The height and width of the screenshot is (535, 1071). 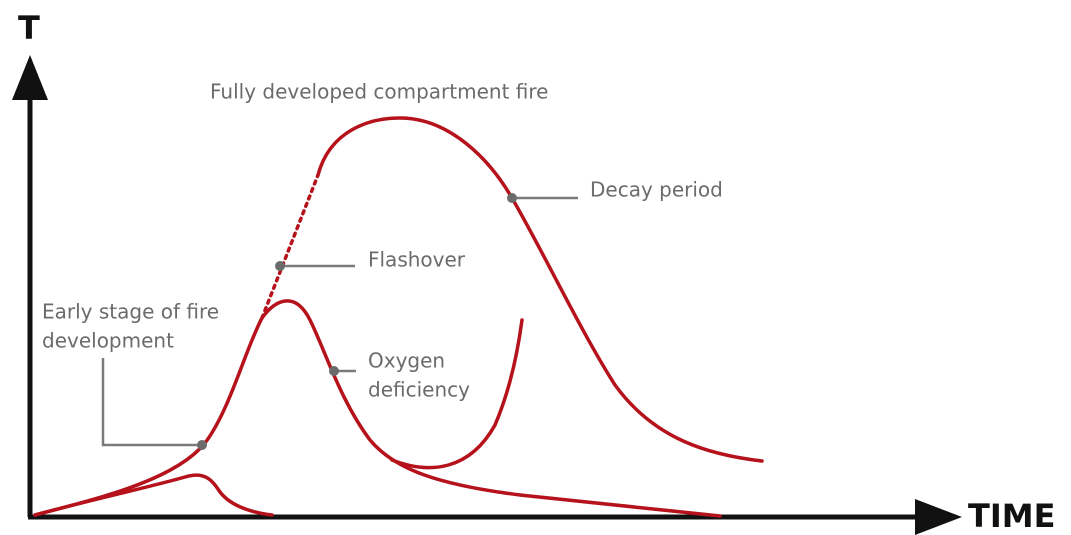 I want to click on dot-decay, so click(x=512, y=198).